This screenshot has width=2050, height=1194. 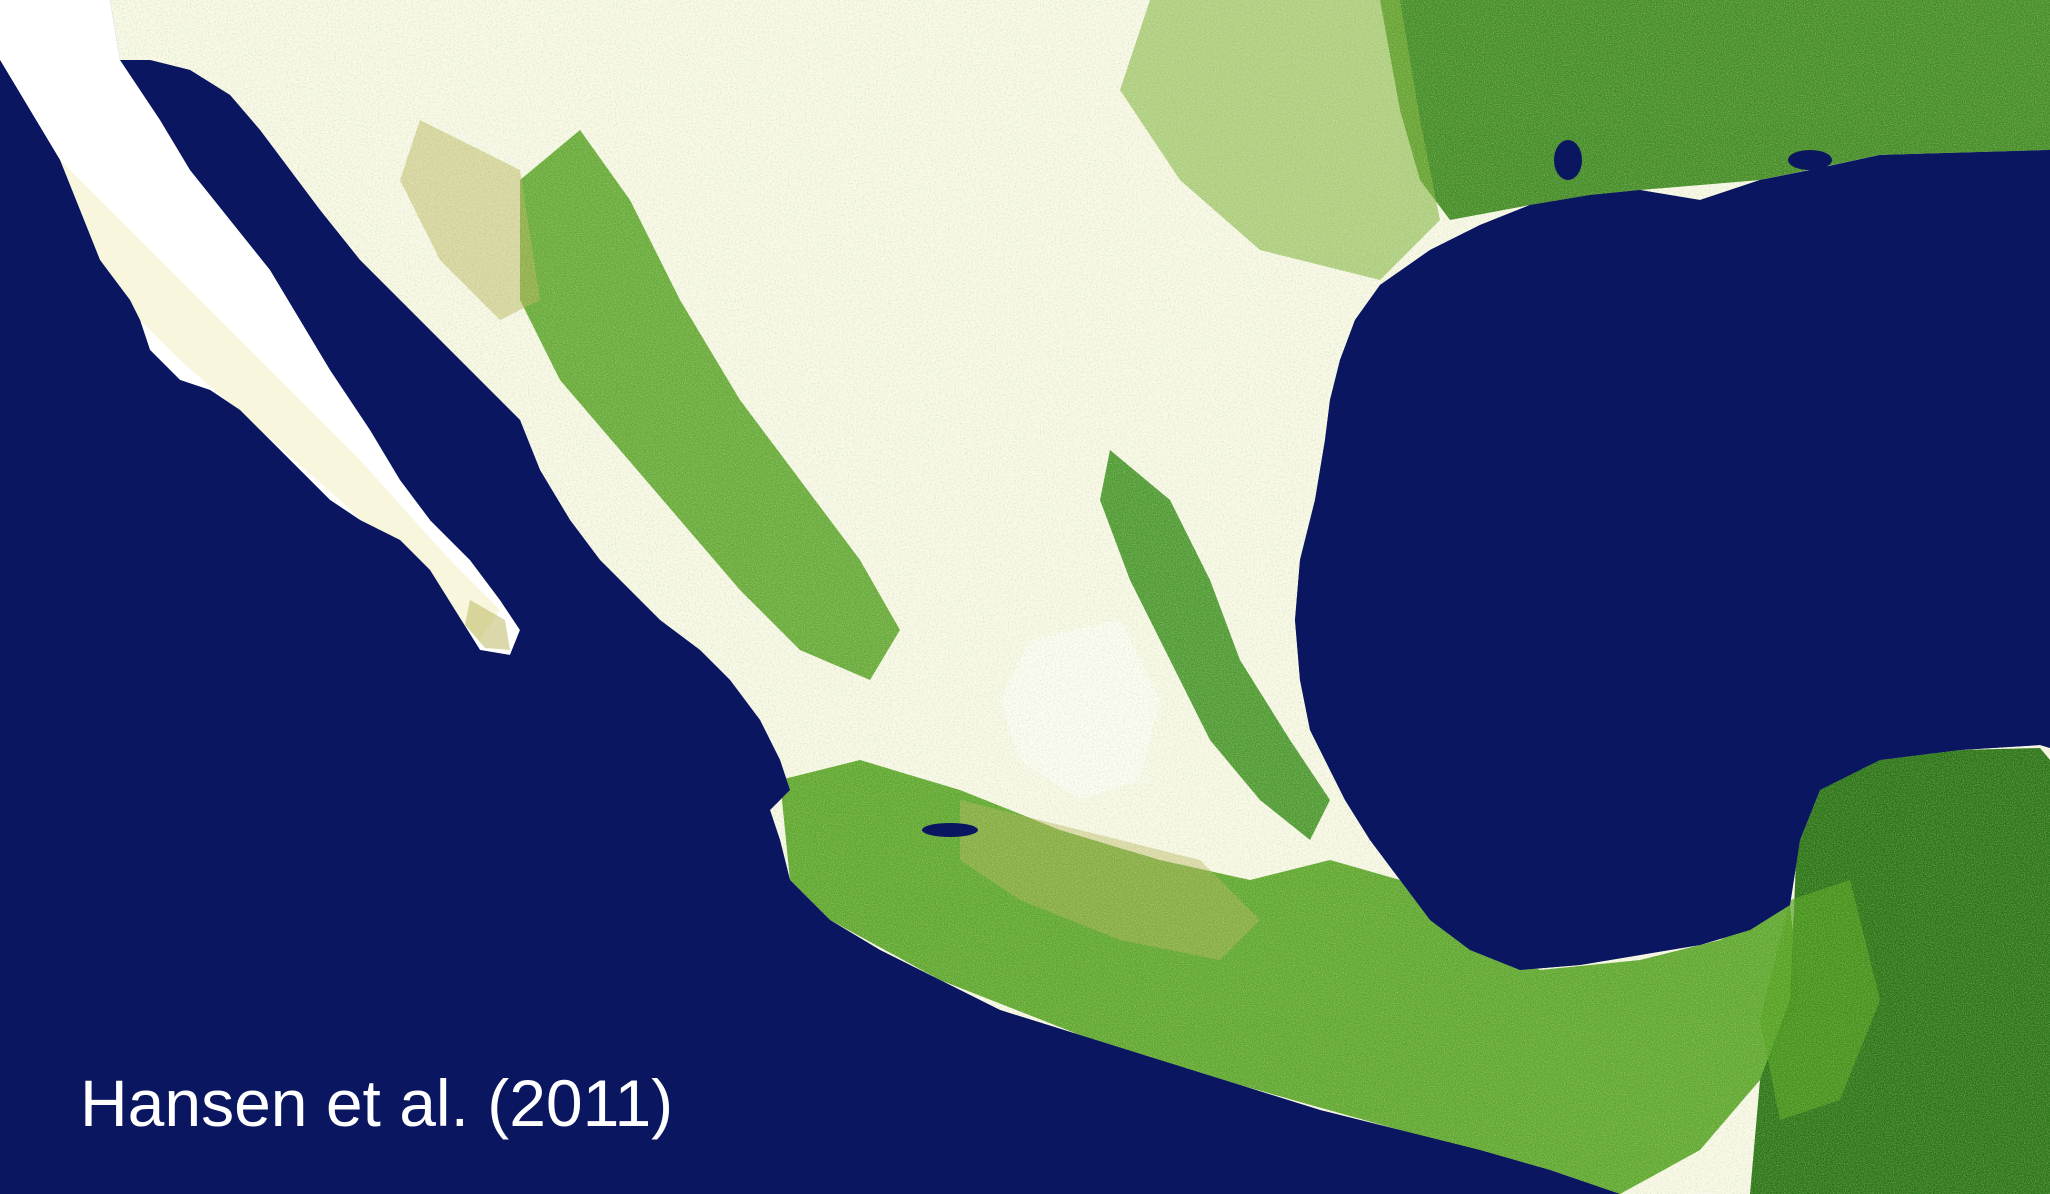 I want to click on source-credit: Hansen et al. (2011), so click(x=377, y=1103).